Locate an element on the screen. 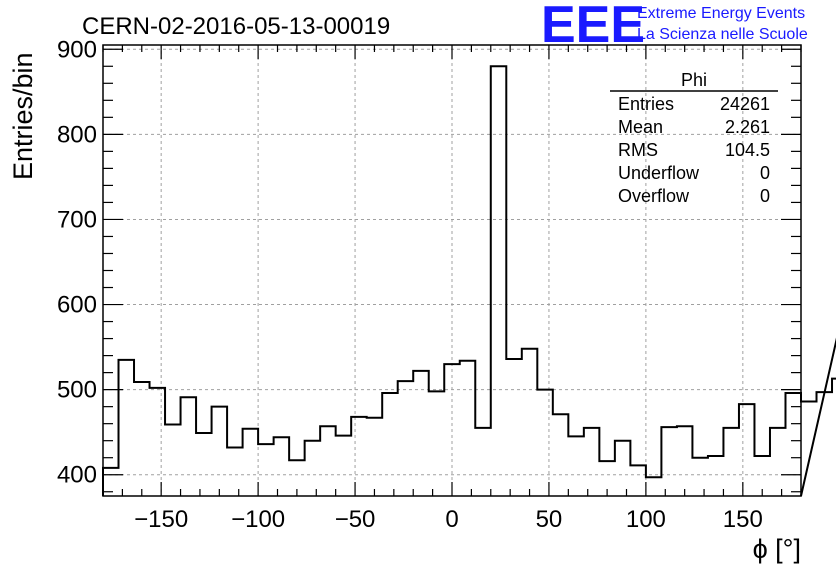  stats-row-label: RMS is located at coordinates (638, 150).